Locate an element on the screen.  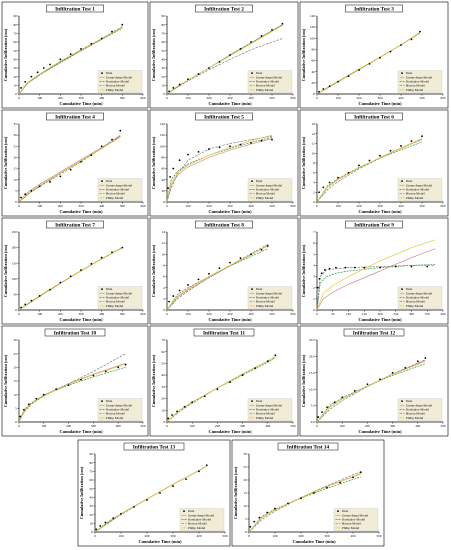
y-tick-label: 0 is located at coordinates (164, 94).